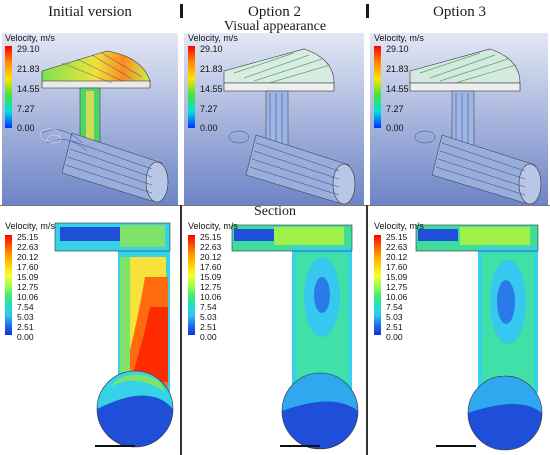 Image resolution: width=550 pixels, height=455 pixels. What do you see at coordinates (459, 12) in the screenshot?
I see `column-title-option-3: Option 3` at bounding box center [459, 12].